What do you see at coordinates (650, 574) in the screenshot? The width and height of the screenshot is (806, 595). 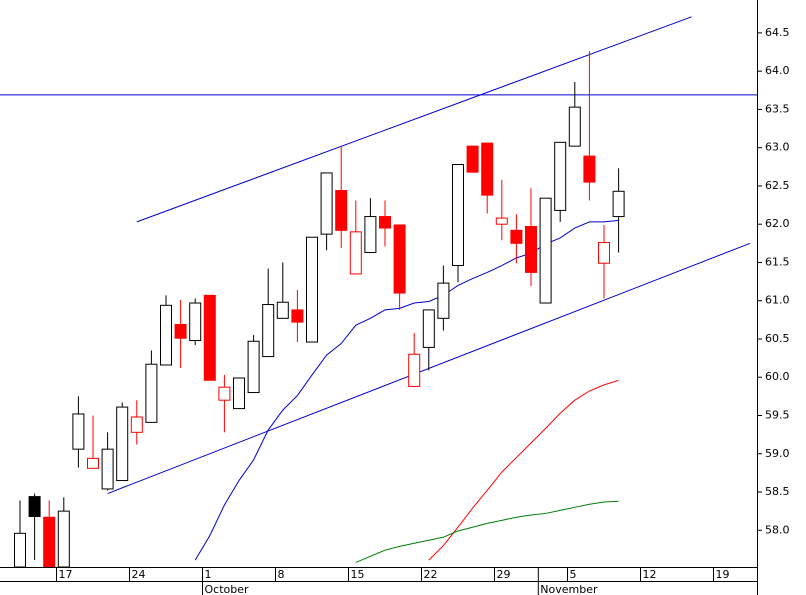 I see `x-tick-label: 12` at bounding box center [650, 574].